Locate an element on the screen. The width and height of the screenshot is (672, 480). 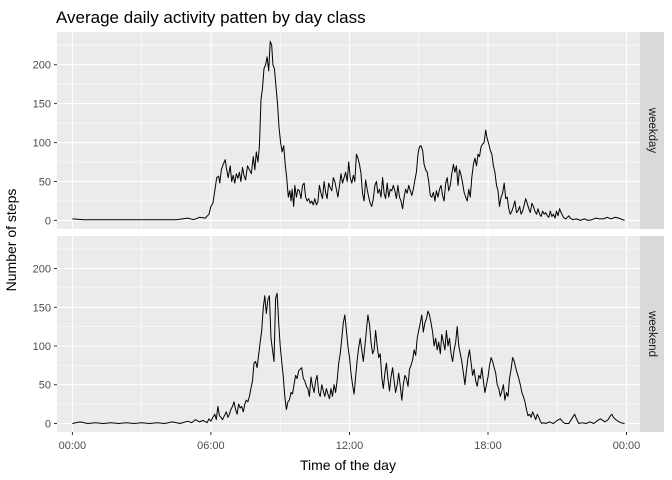
facet-strip-label: weekend is located at coordinates (652, 333).